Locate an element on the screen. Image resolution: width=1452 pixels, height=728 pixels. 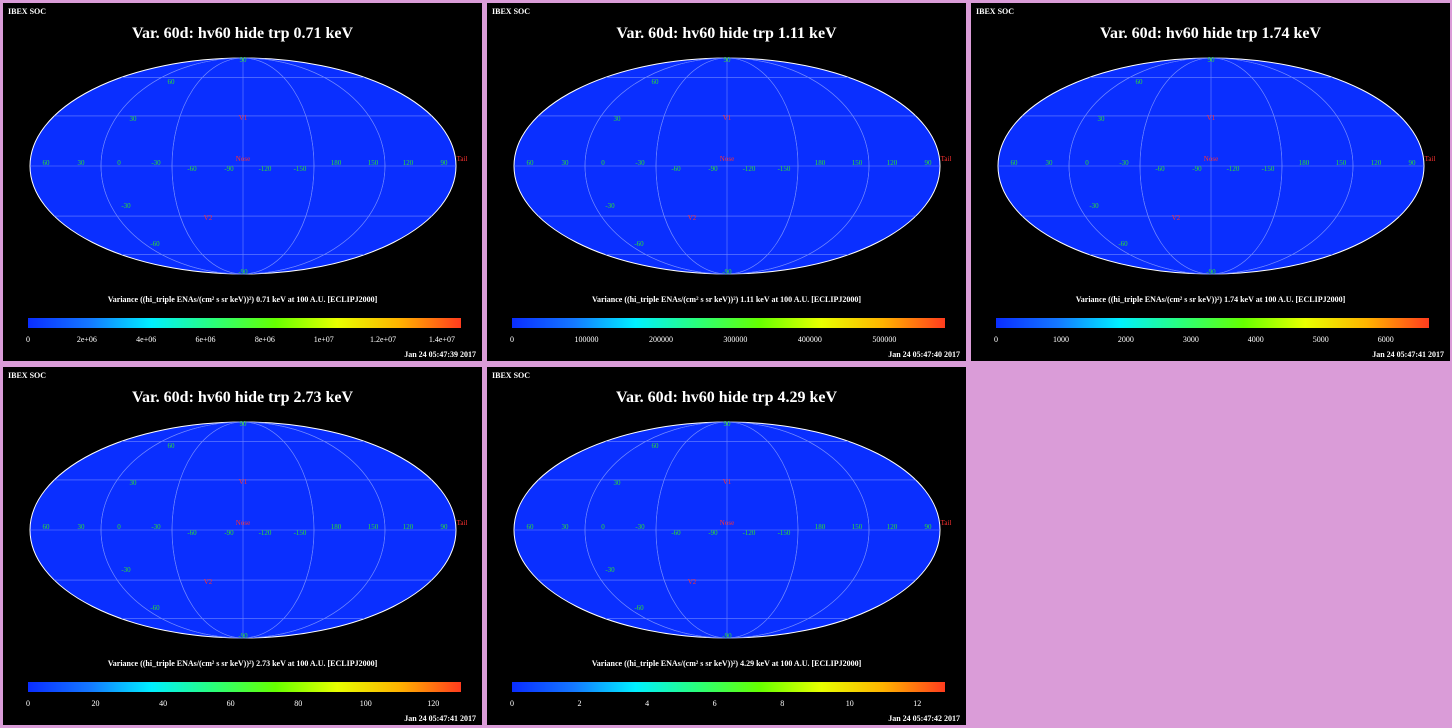
colorbar-tick-label: 100 is located at coordinates (365, 703).